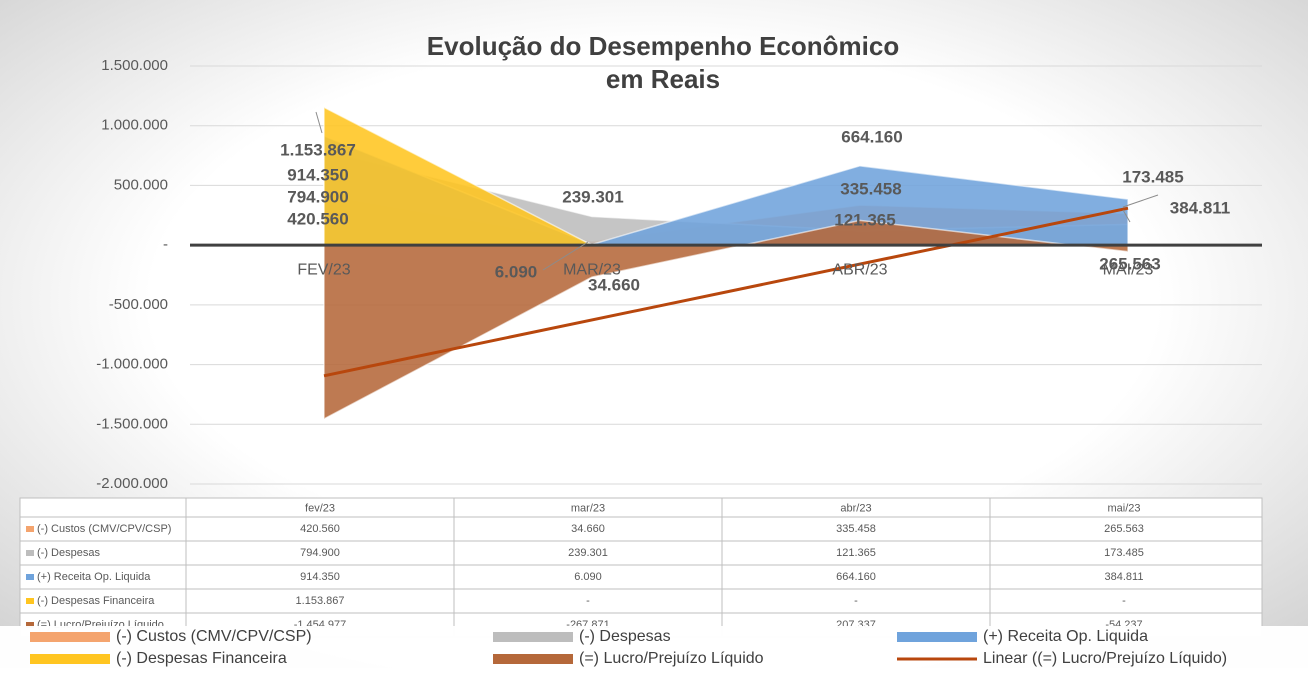 The height and width of the screenshot is (673, 1308). What do you see at coordinates (317, 196) in the screenshot?
I see `data-label: 794.900` at bounding box center [317, 196].